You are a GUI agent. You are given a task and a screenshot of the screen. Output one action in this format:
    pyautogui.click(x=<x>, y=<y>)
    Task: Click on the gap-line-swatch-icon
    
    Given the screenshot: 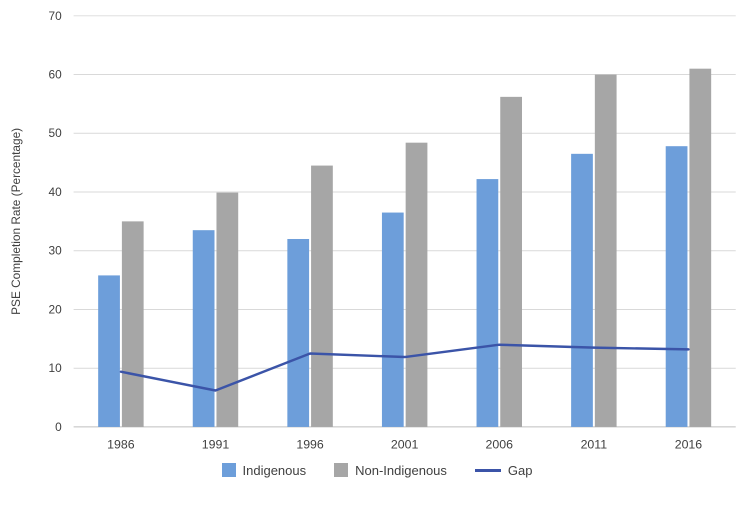 What is the action you would take?
    pyautogui.click(x=487, y=470)
    